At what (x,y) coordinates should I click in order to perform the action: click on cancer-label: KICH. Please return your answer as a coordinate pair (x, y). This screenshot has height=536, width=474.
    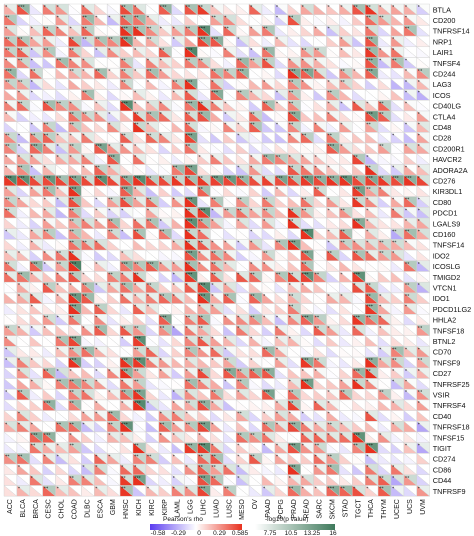
    Looking at the image, I should click on (139, 507).